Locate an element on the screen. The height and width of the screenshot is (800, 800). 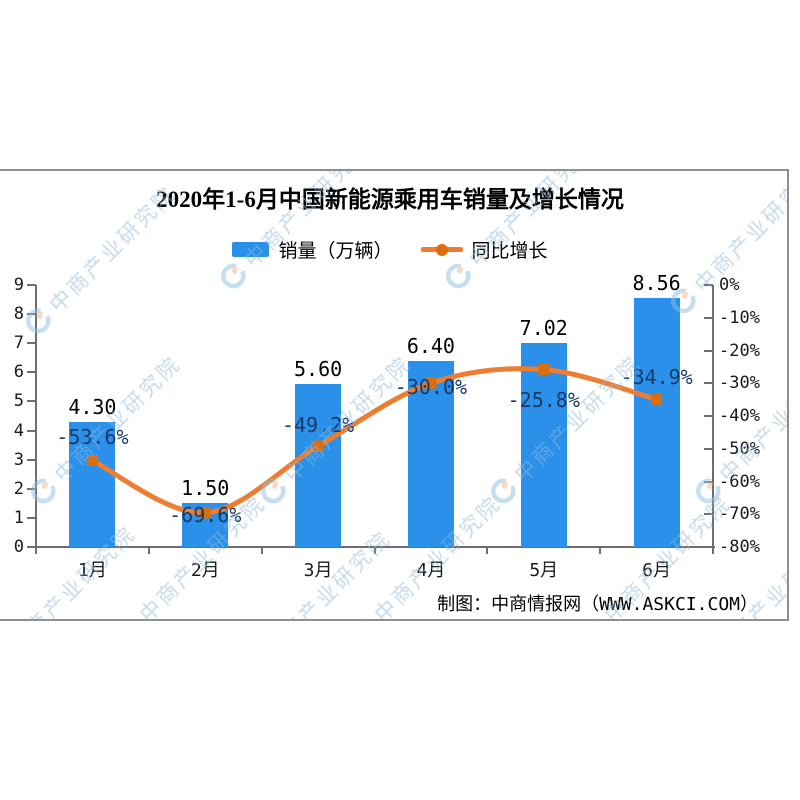
chart-title: 2020年1-6月中国新能源乘用车销量及增长情况 is located at coordinates (390, 199).